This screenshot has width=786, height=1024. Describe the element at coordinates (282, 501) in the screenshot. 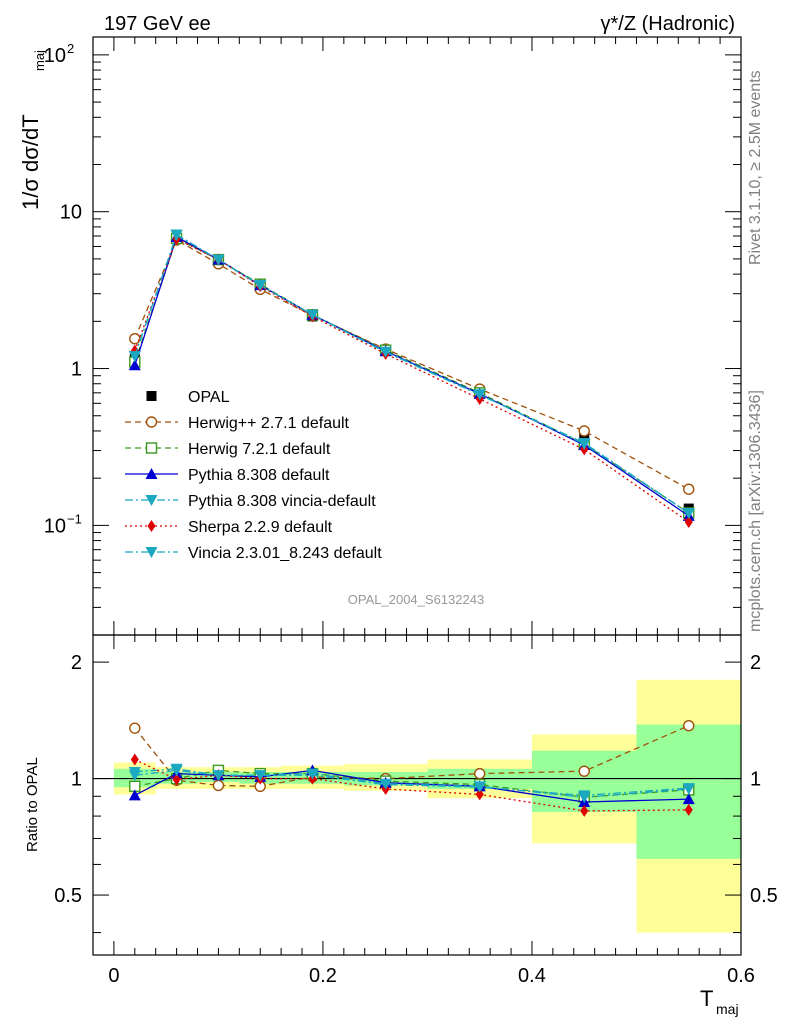

I see `legend-label: Pythia 8.308 vincia-default` at that location.